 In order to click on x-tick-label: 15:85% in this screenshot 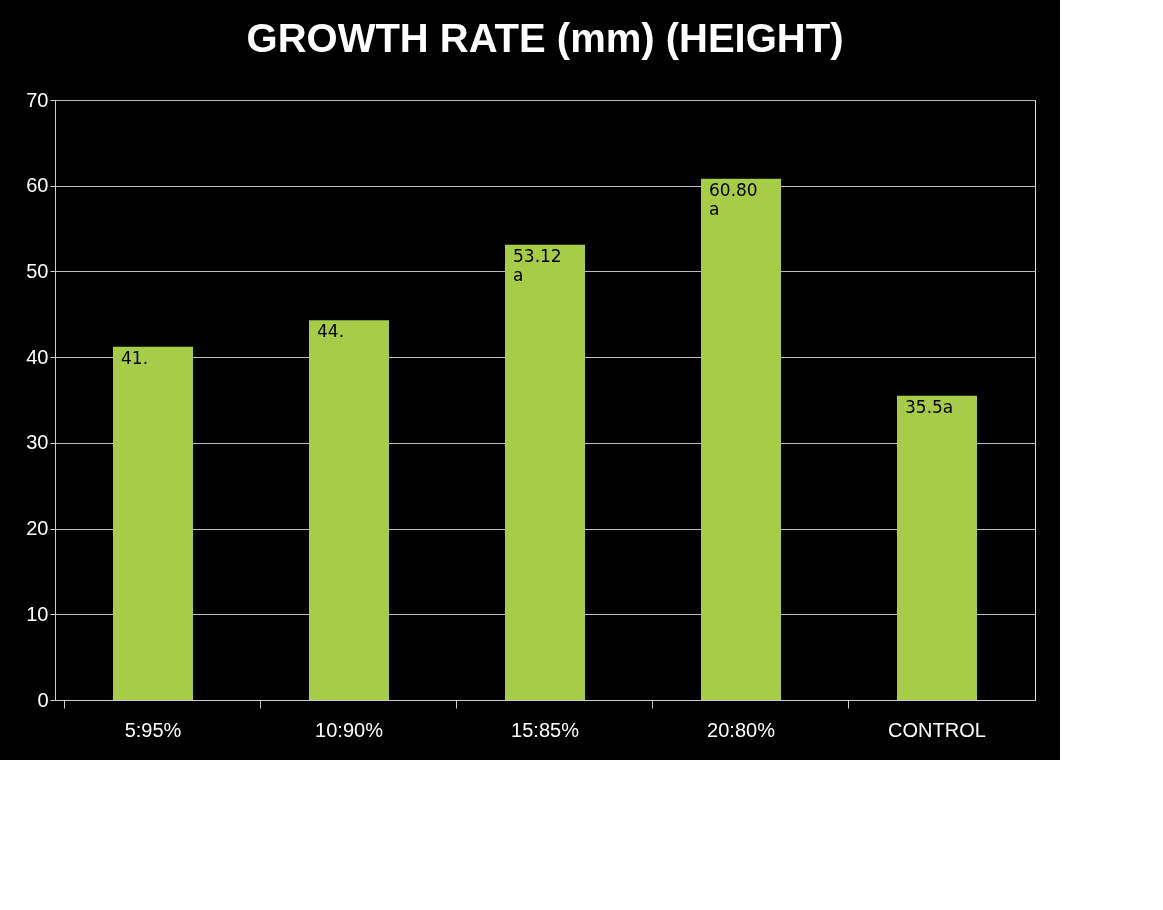, I will do `click(545, 729)`.